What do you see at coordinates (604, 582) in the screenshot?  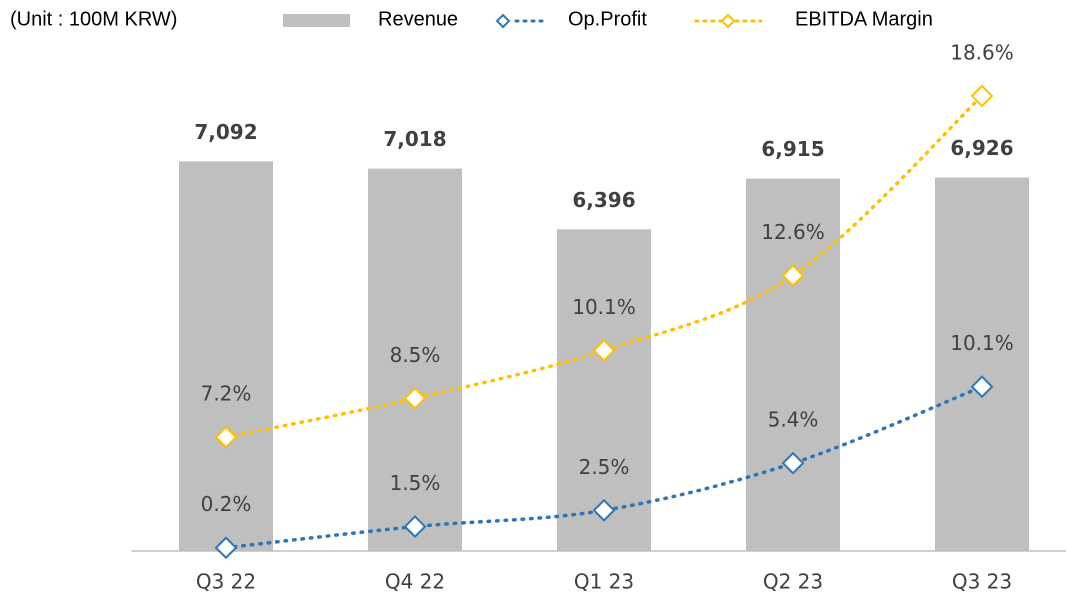 I see `x-tick-label: Q1 23` at bounding box center [604, 582].